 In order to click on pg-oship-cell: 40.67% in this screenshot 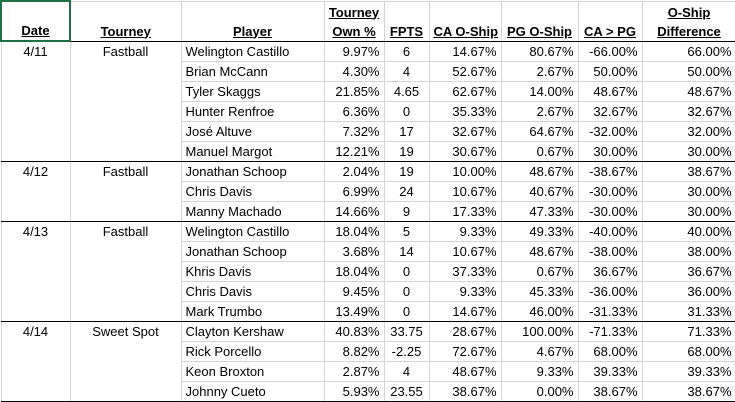, I will do `click(539, 191)`.